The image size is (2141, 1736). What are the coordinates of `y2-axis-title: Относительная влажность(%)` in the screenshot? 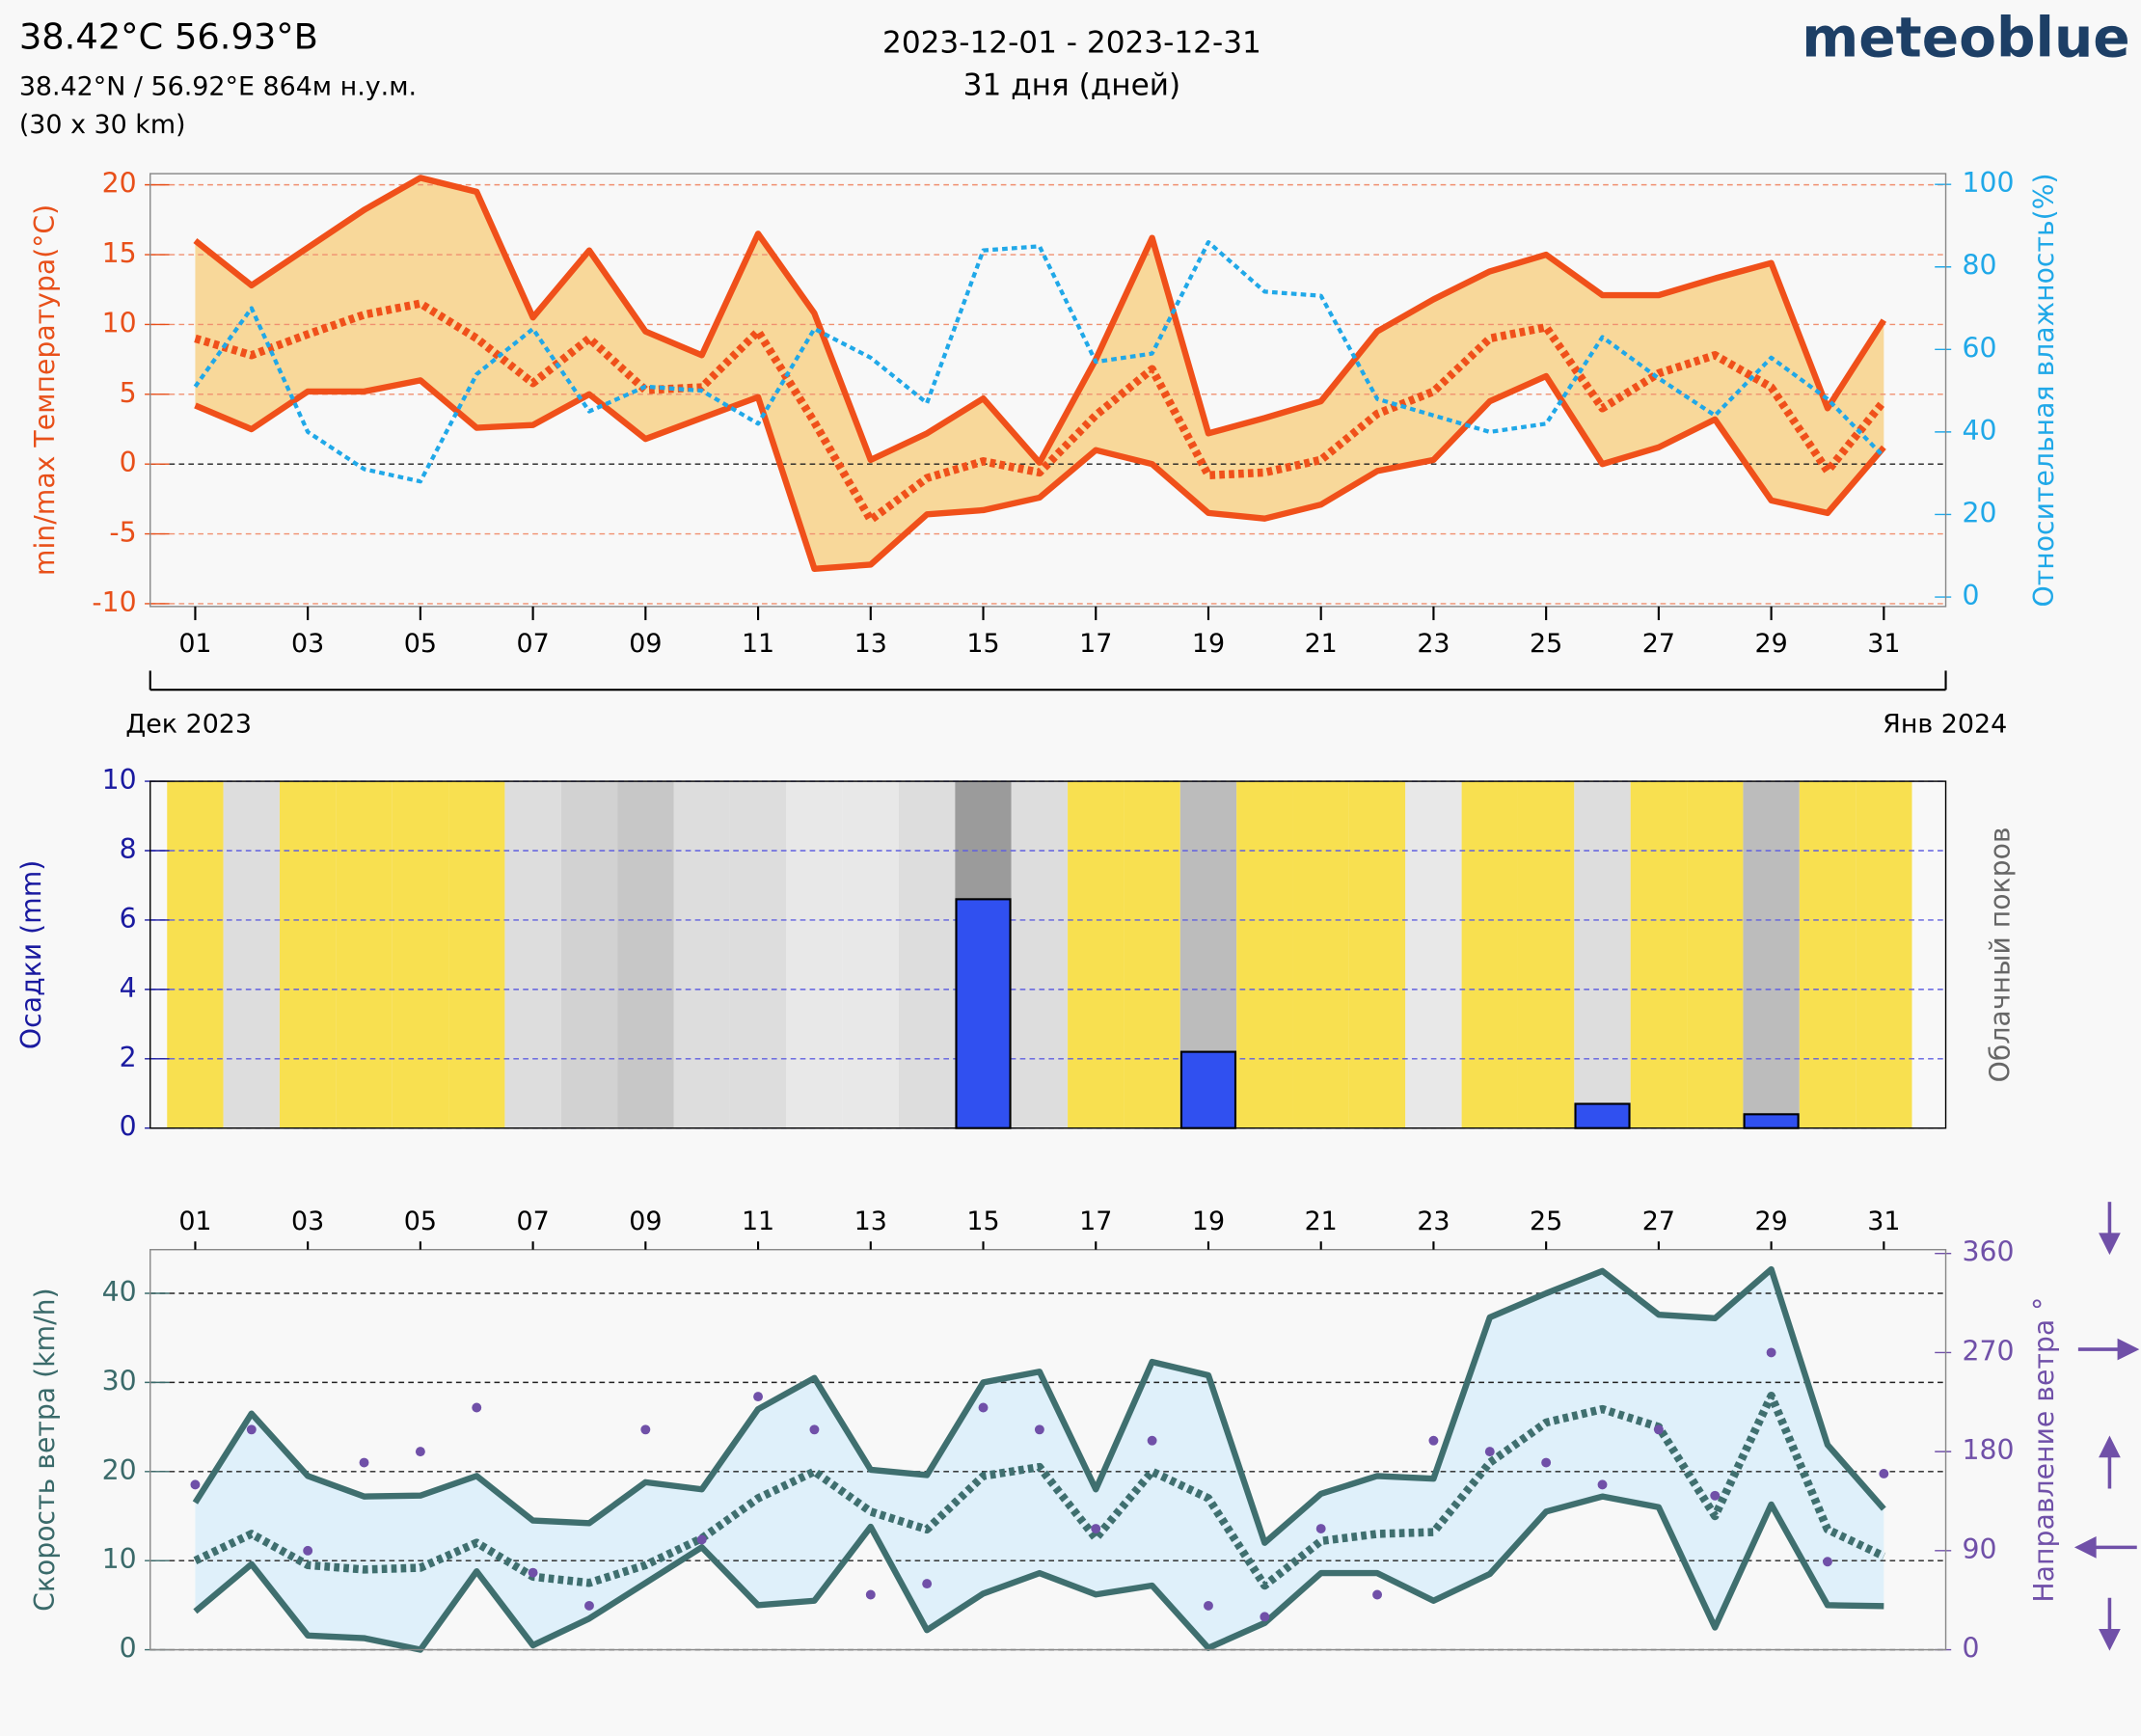 It's located at (2044, 390).